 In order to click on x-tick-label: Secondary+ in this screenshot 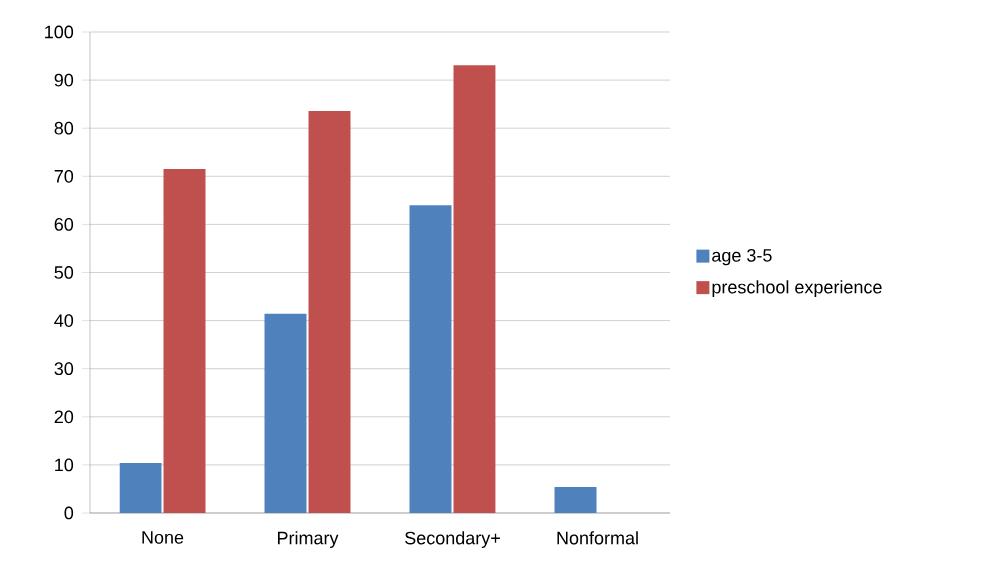, I will do `click(452, 539)`.